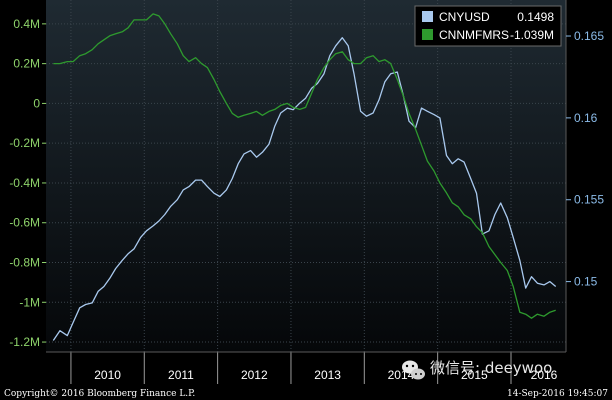 The height and width of the screenshot is (400, 612). What do you see at coordinates (99, 394) in the screenshot?
I see `copyright-text: Copyright© 2016 Bloomberg Finance L.P.` at bounding box center [99, 394].